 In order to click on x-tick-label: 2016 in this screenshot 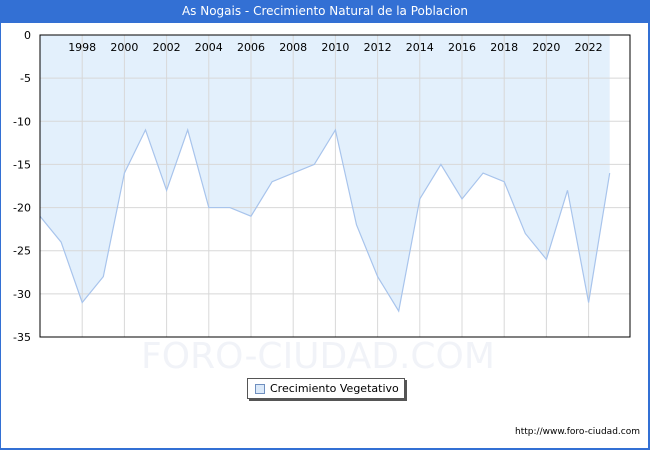, I will do `click(462, 47)`.